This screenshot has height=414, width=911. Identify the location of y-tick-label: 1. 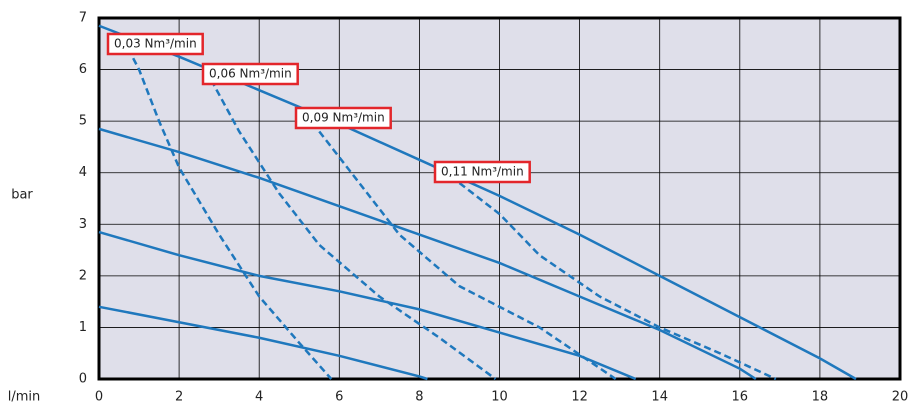
(83, 327).